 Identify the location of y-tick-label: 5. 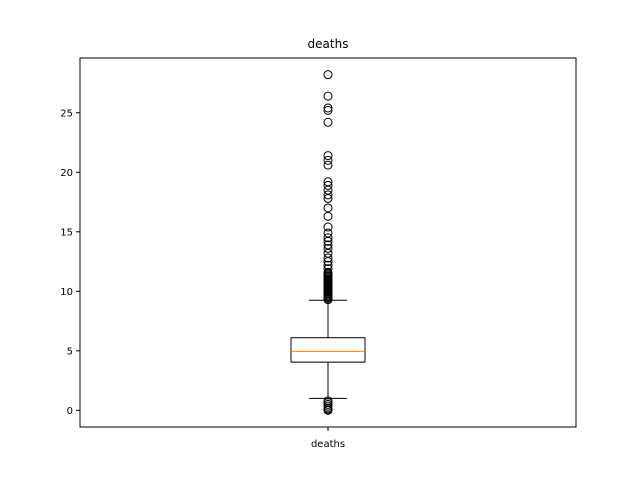
(70, 351).